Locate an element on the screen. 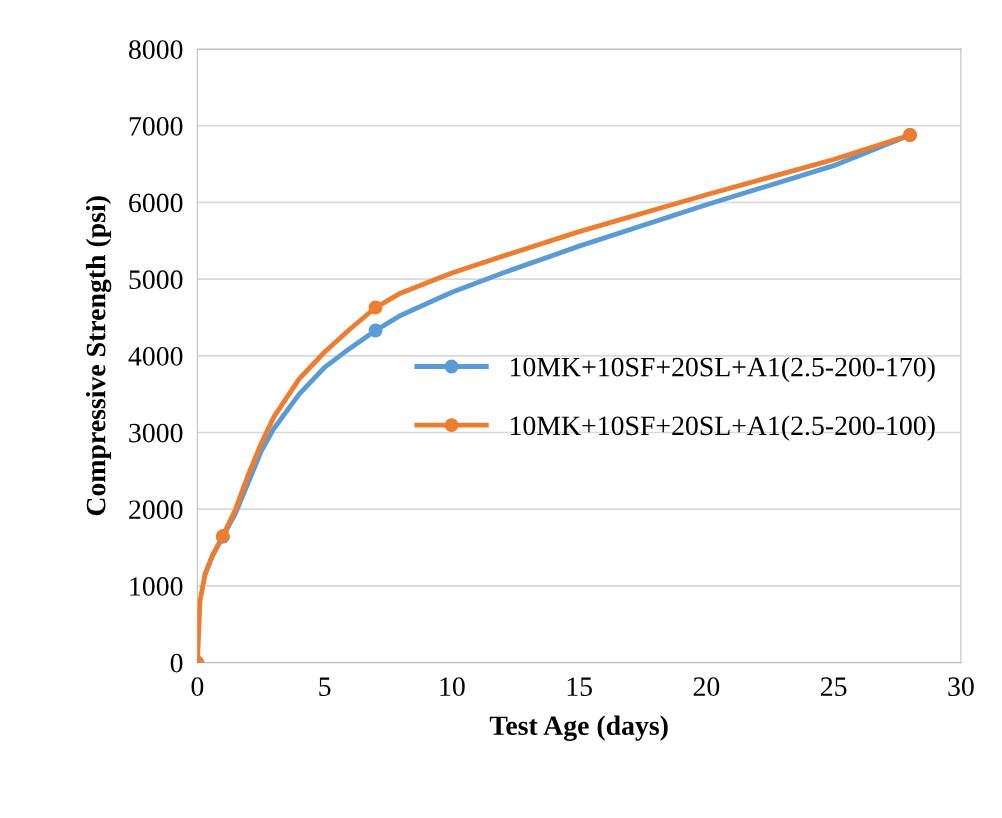 The height and width of the screenshot is (818, 1002). x-tick-label: 25 is located at coordinates (833, 687).